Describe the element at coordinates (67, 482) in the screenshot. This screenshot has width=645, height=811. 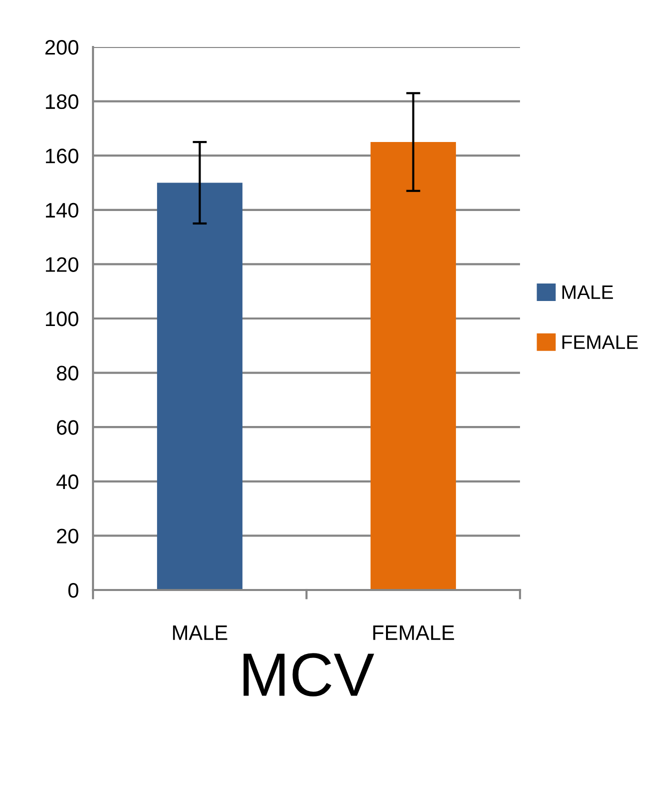
I see `y-tick-label: 40` at that location.